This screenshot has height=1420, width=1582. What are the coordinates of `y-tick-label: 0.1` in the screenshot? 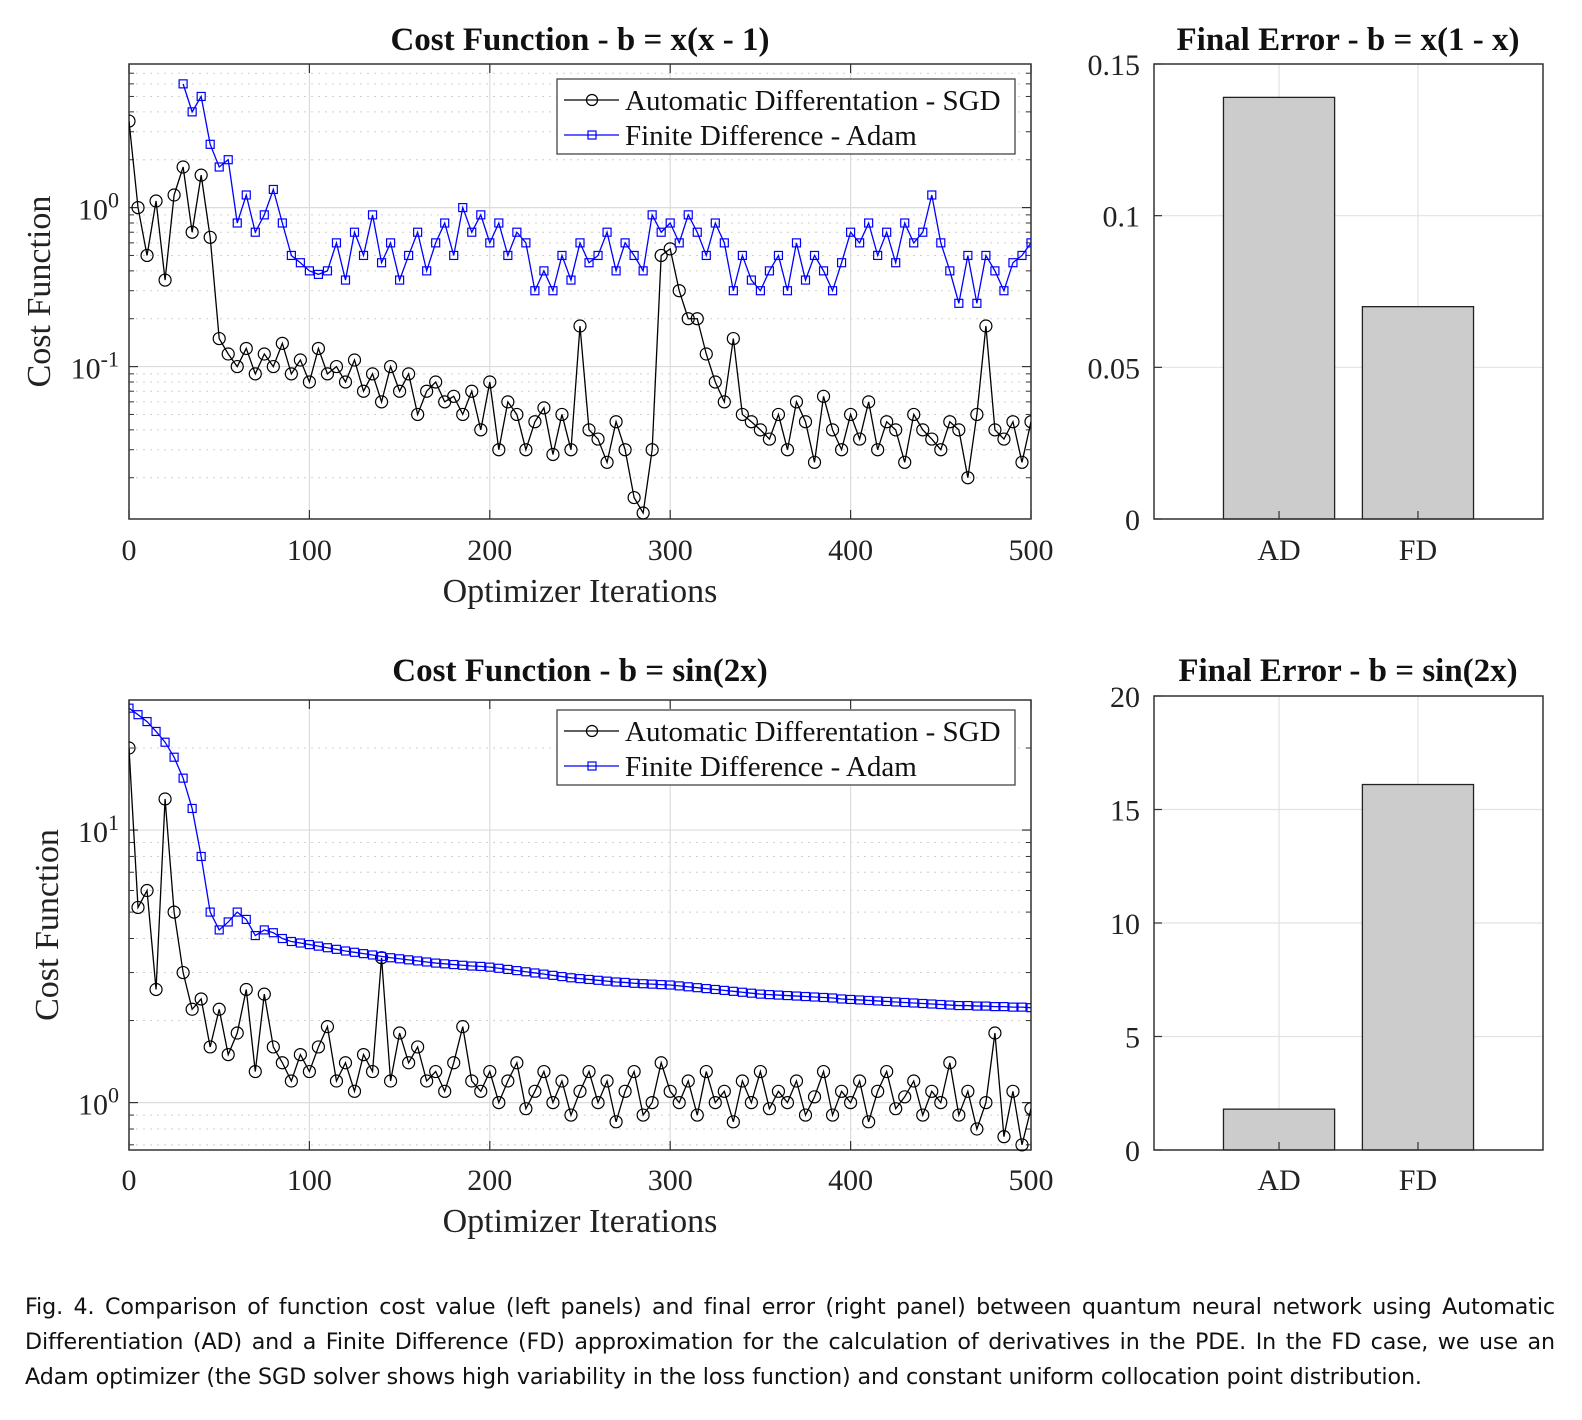 It's located at (1122, 217).